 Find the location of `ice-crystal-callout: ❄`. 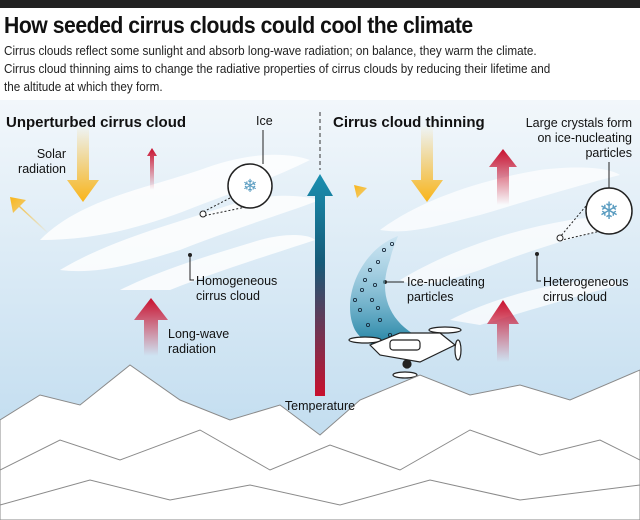

ice-crystal-callout: ❄ is located at coordinates (236, 174).